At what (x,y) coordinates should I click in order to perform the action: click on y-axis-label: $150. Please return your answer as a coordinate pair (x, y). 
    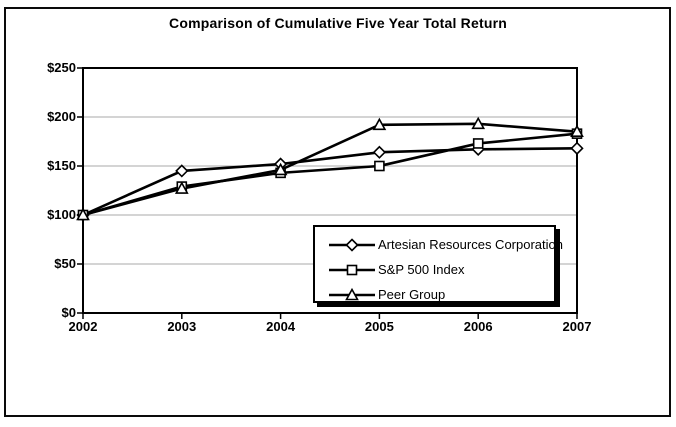
    Looking at the image, I should click on (61, 165).